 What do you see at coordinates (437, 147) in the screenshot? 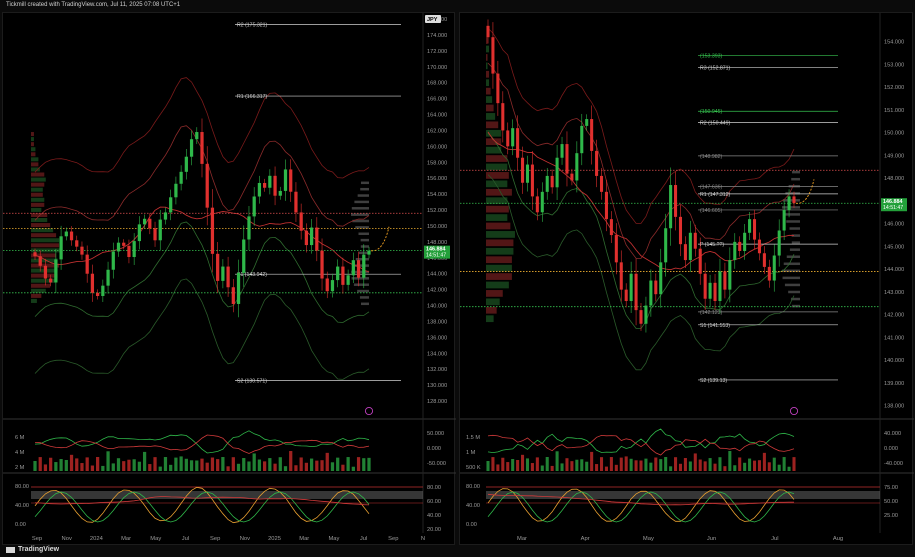
I see `price-tick-label: 160.000` at bounding box center [437, 147].